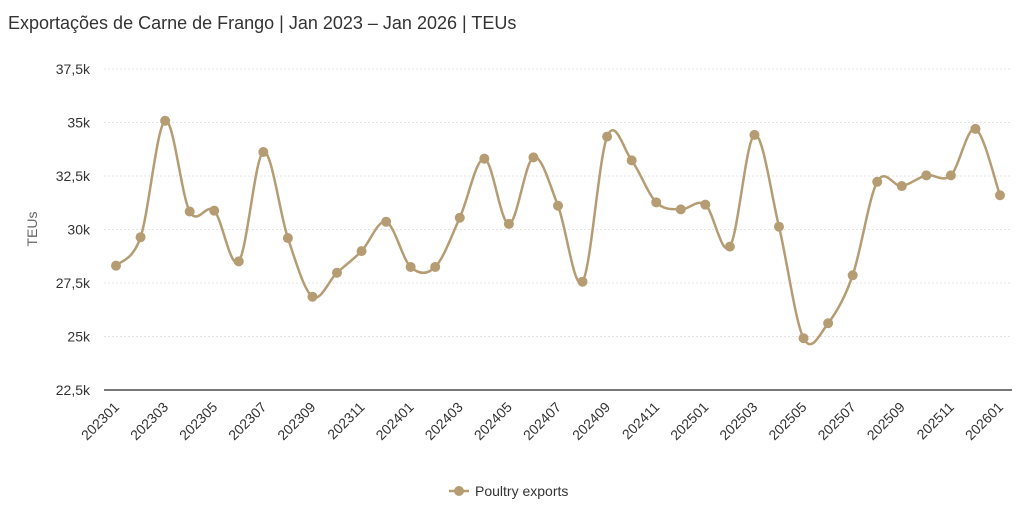 Image resolution: width=1024 pixels, height=520 pixels. Describe the element at coordinates (444, 421) in the screenshot. I see `x-tick-label: 202403` at that location.